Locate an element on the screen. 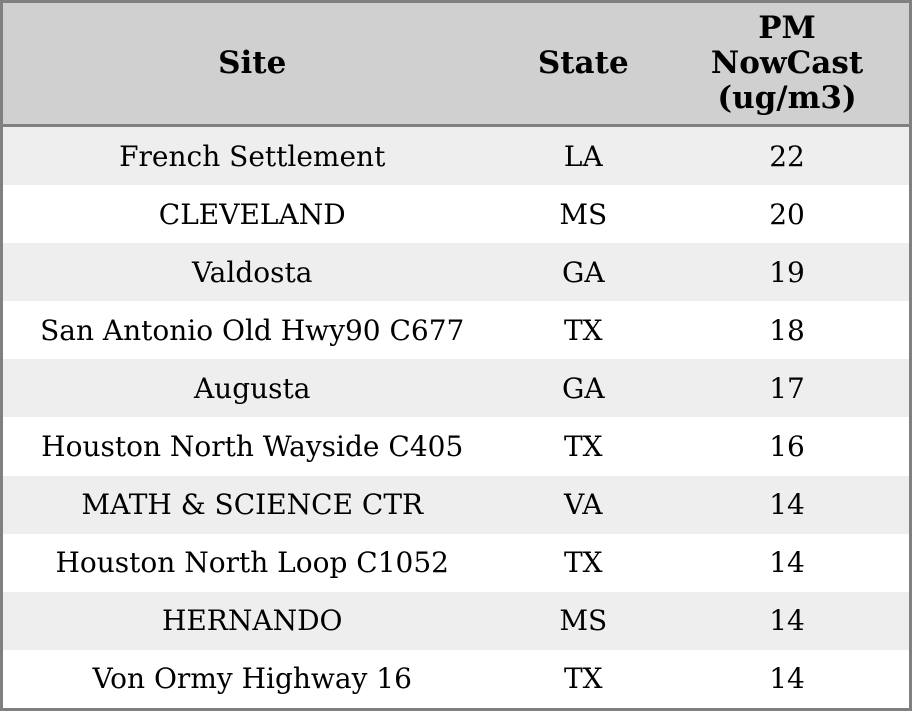 The image size is (912, 711). column-header-pm-nowcast: PM NowCast (ug/m3) is located at coordinates (788, 64).